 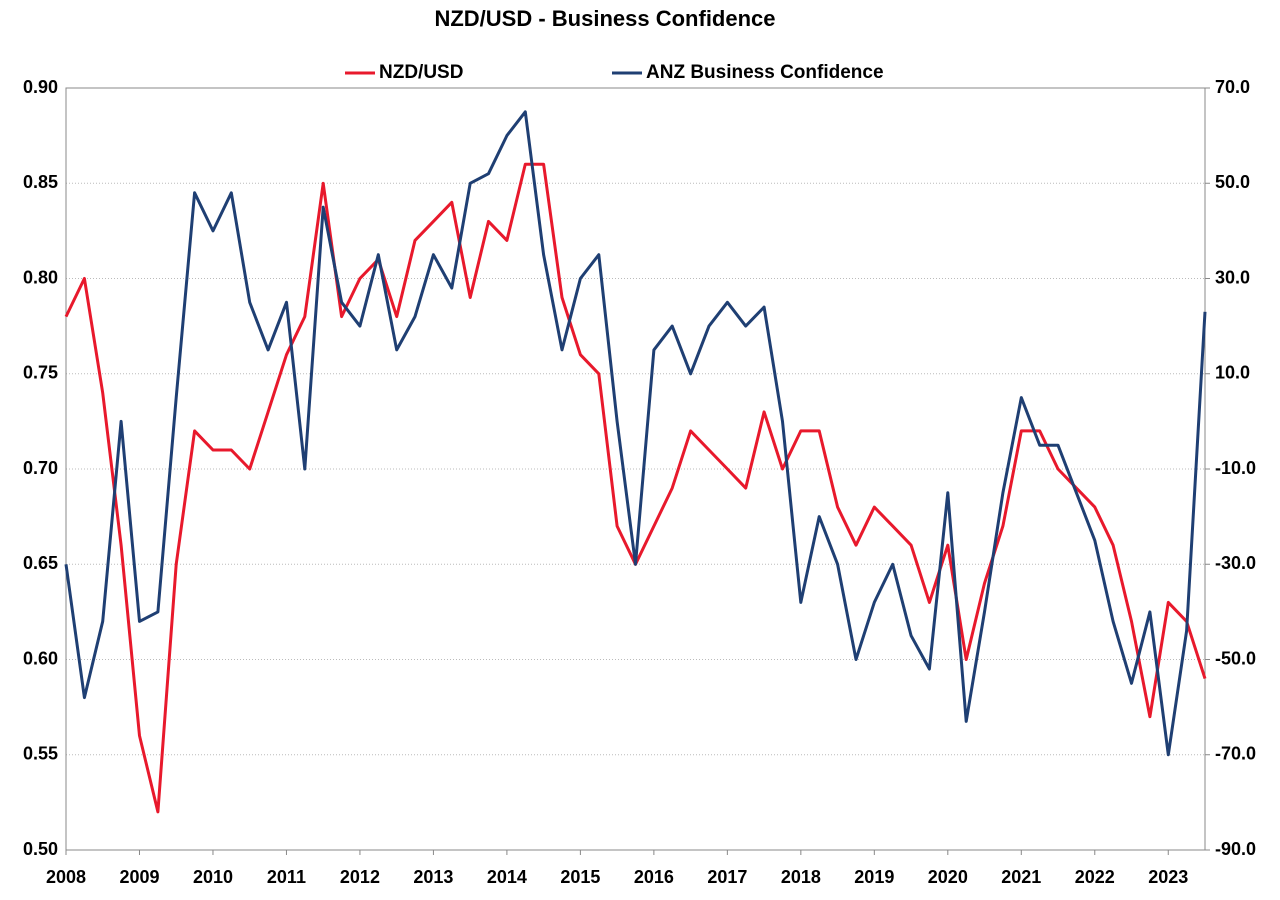 I want to click on x-tick-label: 2020, so click(x=948, y=877).